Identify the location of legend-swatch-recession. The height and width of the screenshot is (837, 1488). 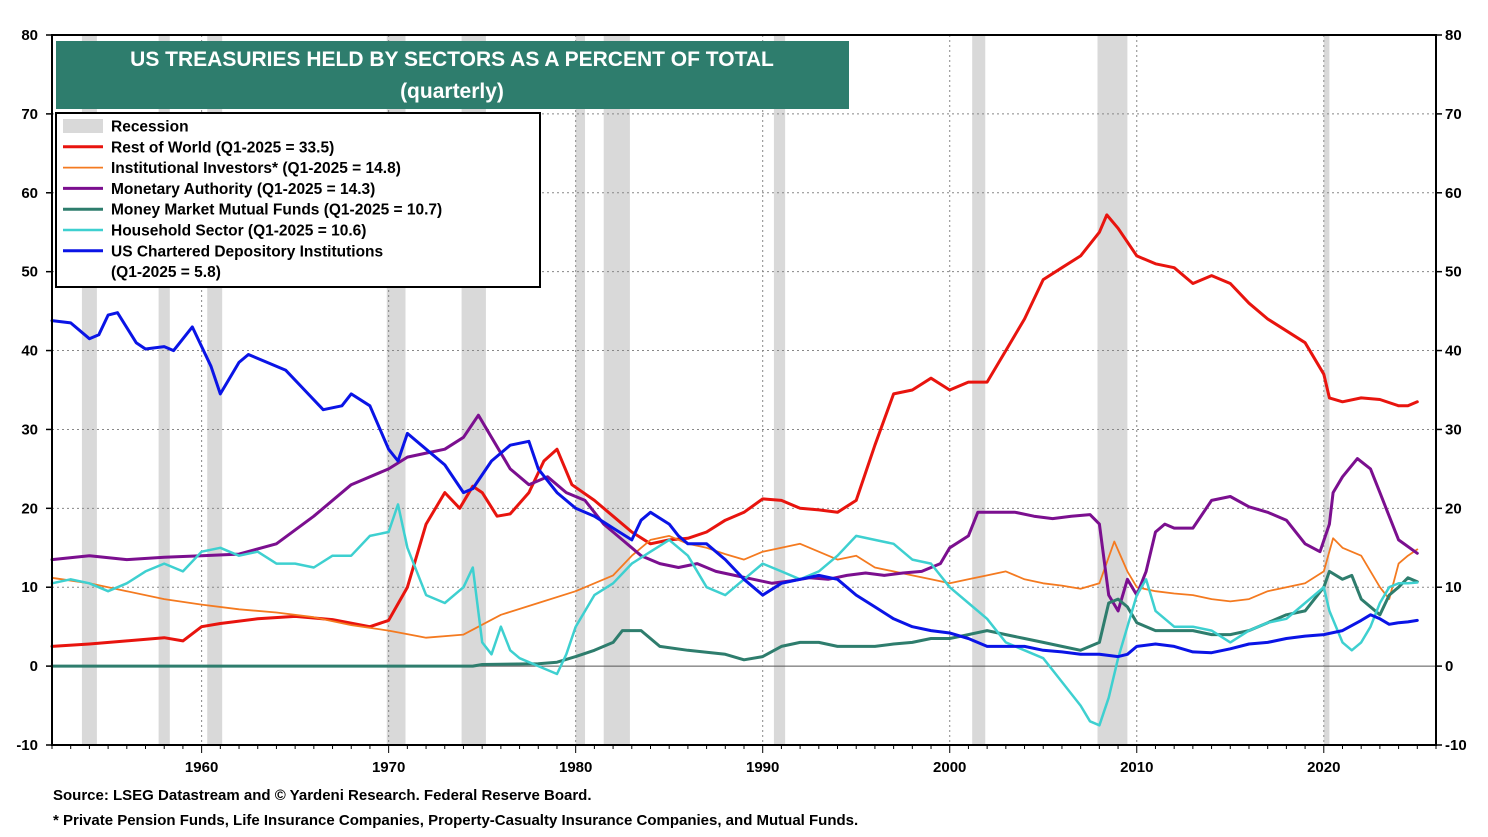
(83, 126).